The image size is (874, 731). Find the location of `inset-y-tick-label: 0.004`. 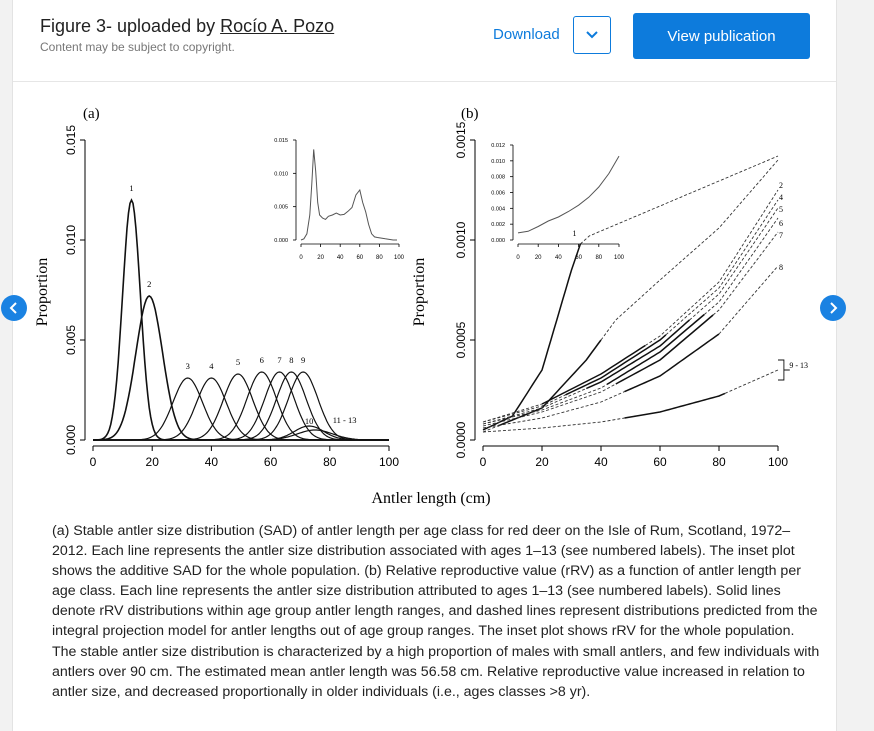

inset-y-tick-label: 0.004 is located at coordinates (498, 209).